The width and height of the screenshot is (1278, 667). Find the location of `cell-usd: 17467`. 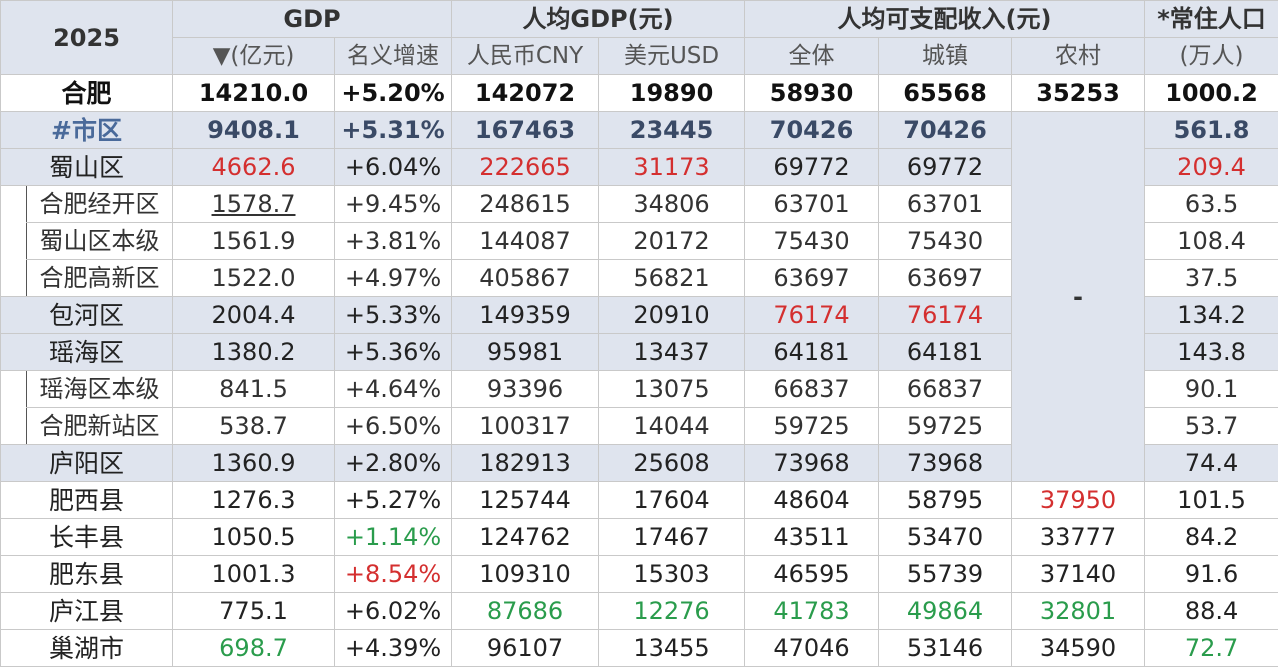

cell-usd: 17467 is located at coordinates (672, 537).